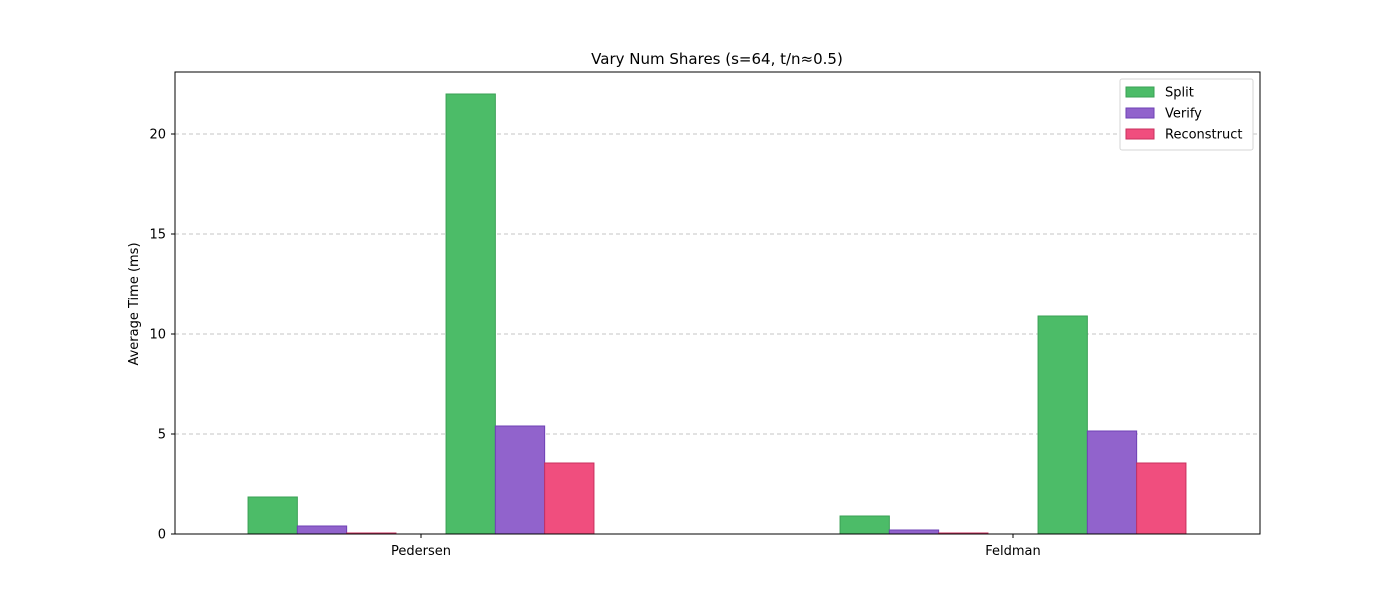 The image size is (1400, 604). What do you see at coordinates (1140, 113) in the screenshot?
I see `legend-swatch-verify` at bounding box center [1140, 113].